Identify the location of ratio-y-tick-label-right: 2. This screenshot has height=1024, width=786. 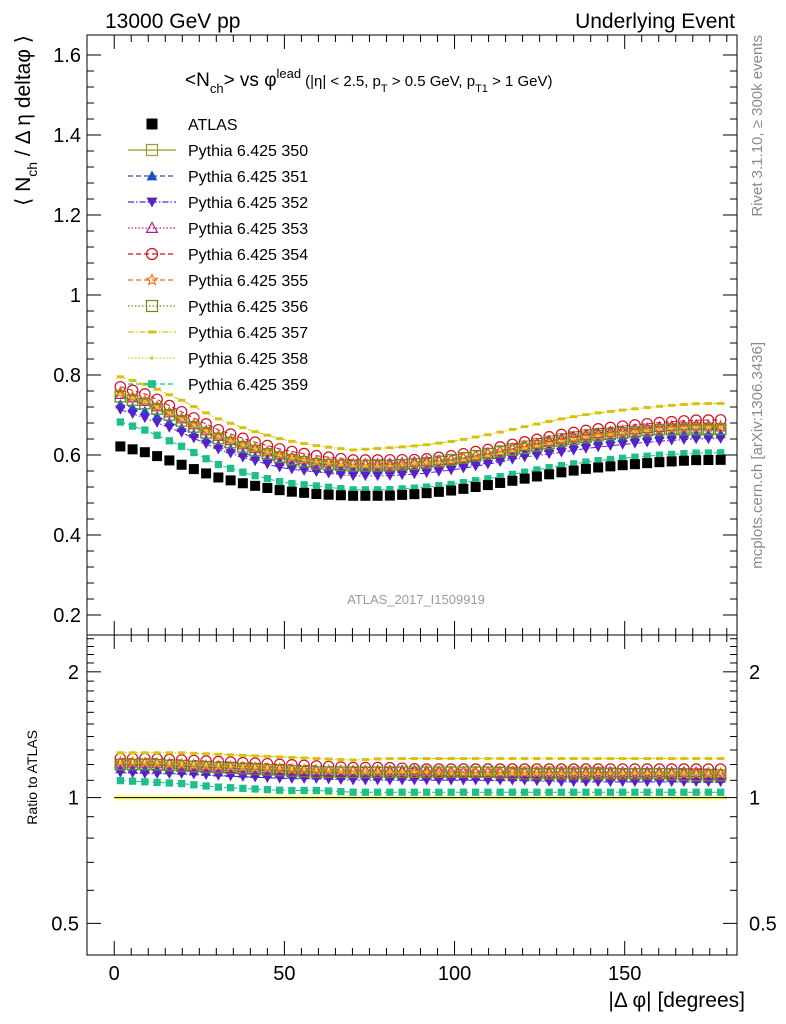
(754, 673).